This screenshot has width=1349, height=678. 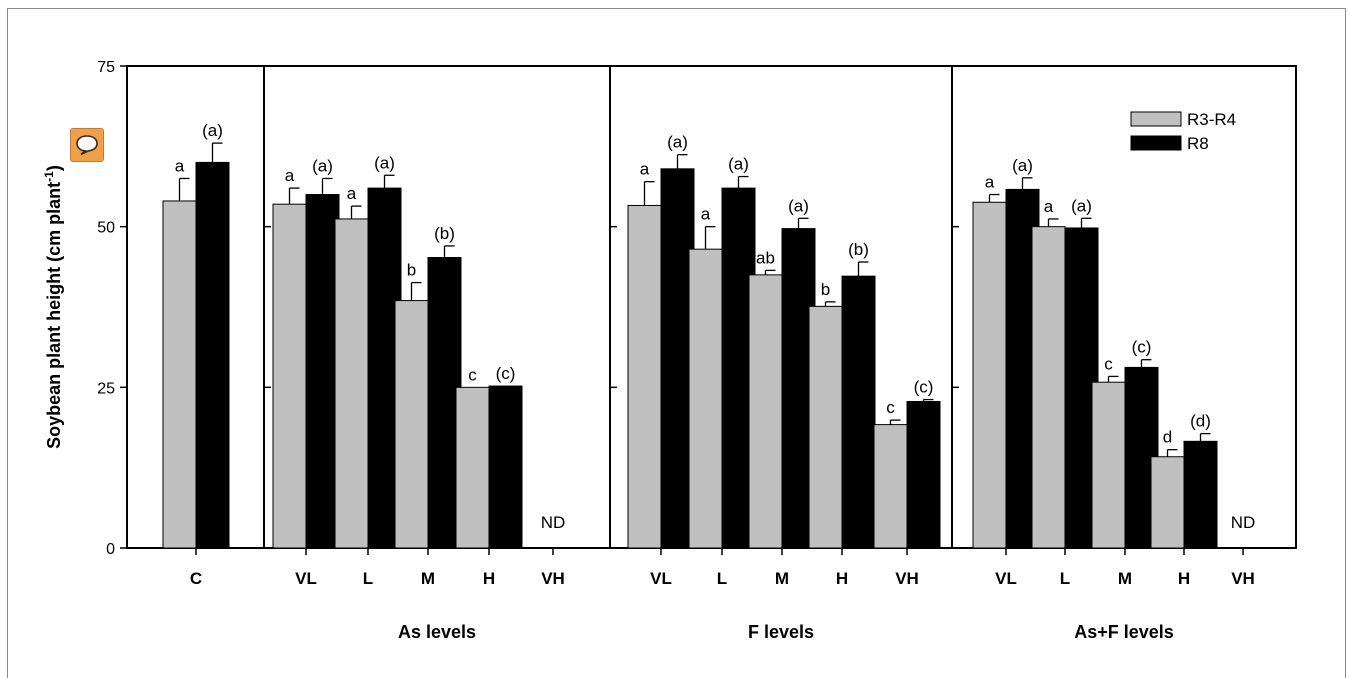 I want to click on legend-swatch-r3-r4, so click(x=1156, y=119).